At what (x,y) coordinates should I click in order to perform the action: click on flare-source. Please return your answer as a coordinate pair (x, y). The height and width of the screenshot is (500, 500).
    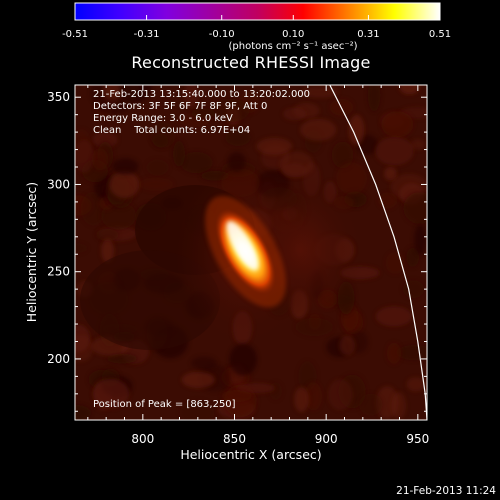
    Looking at the image, I should click on (245, 251).